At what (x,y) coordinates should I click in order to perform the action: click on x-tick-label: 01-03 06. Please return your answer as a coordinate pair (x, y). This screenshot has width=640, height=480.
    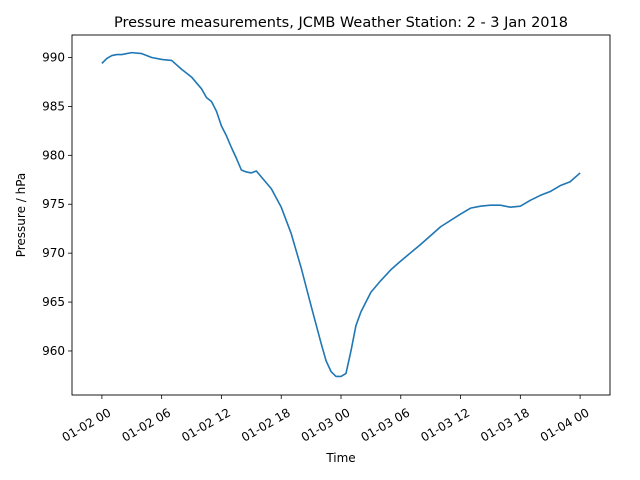
    Looking at the image, I should click on (386, 424).